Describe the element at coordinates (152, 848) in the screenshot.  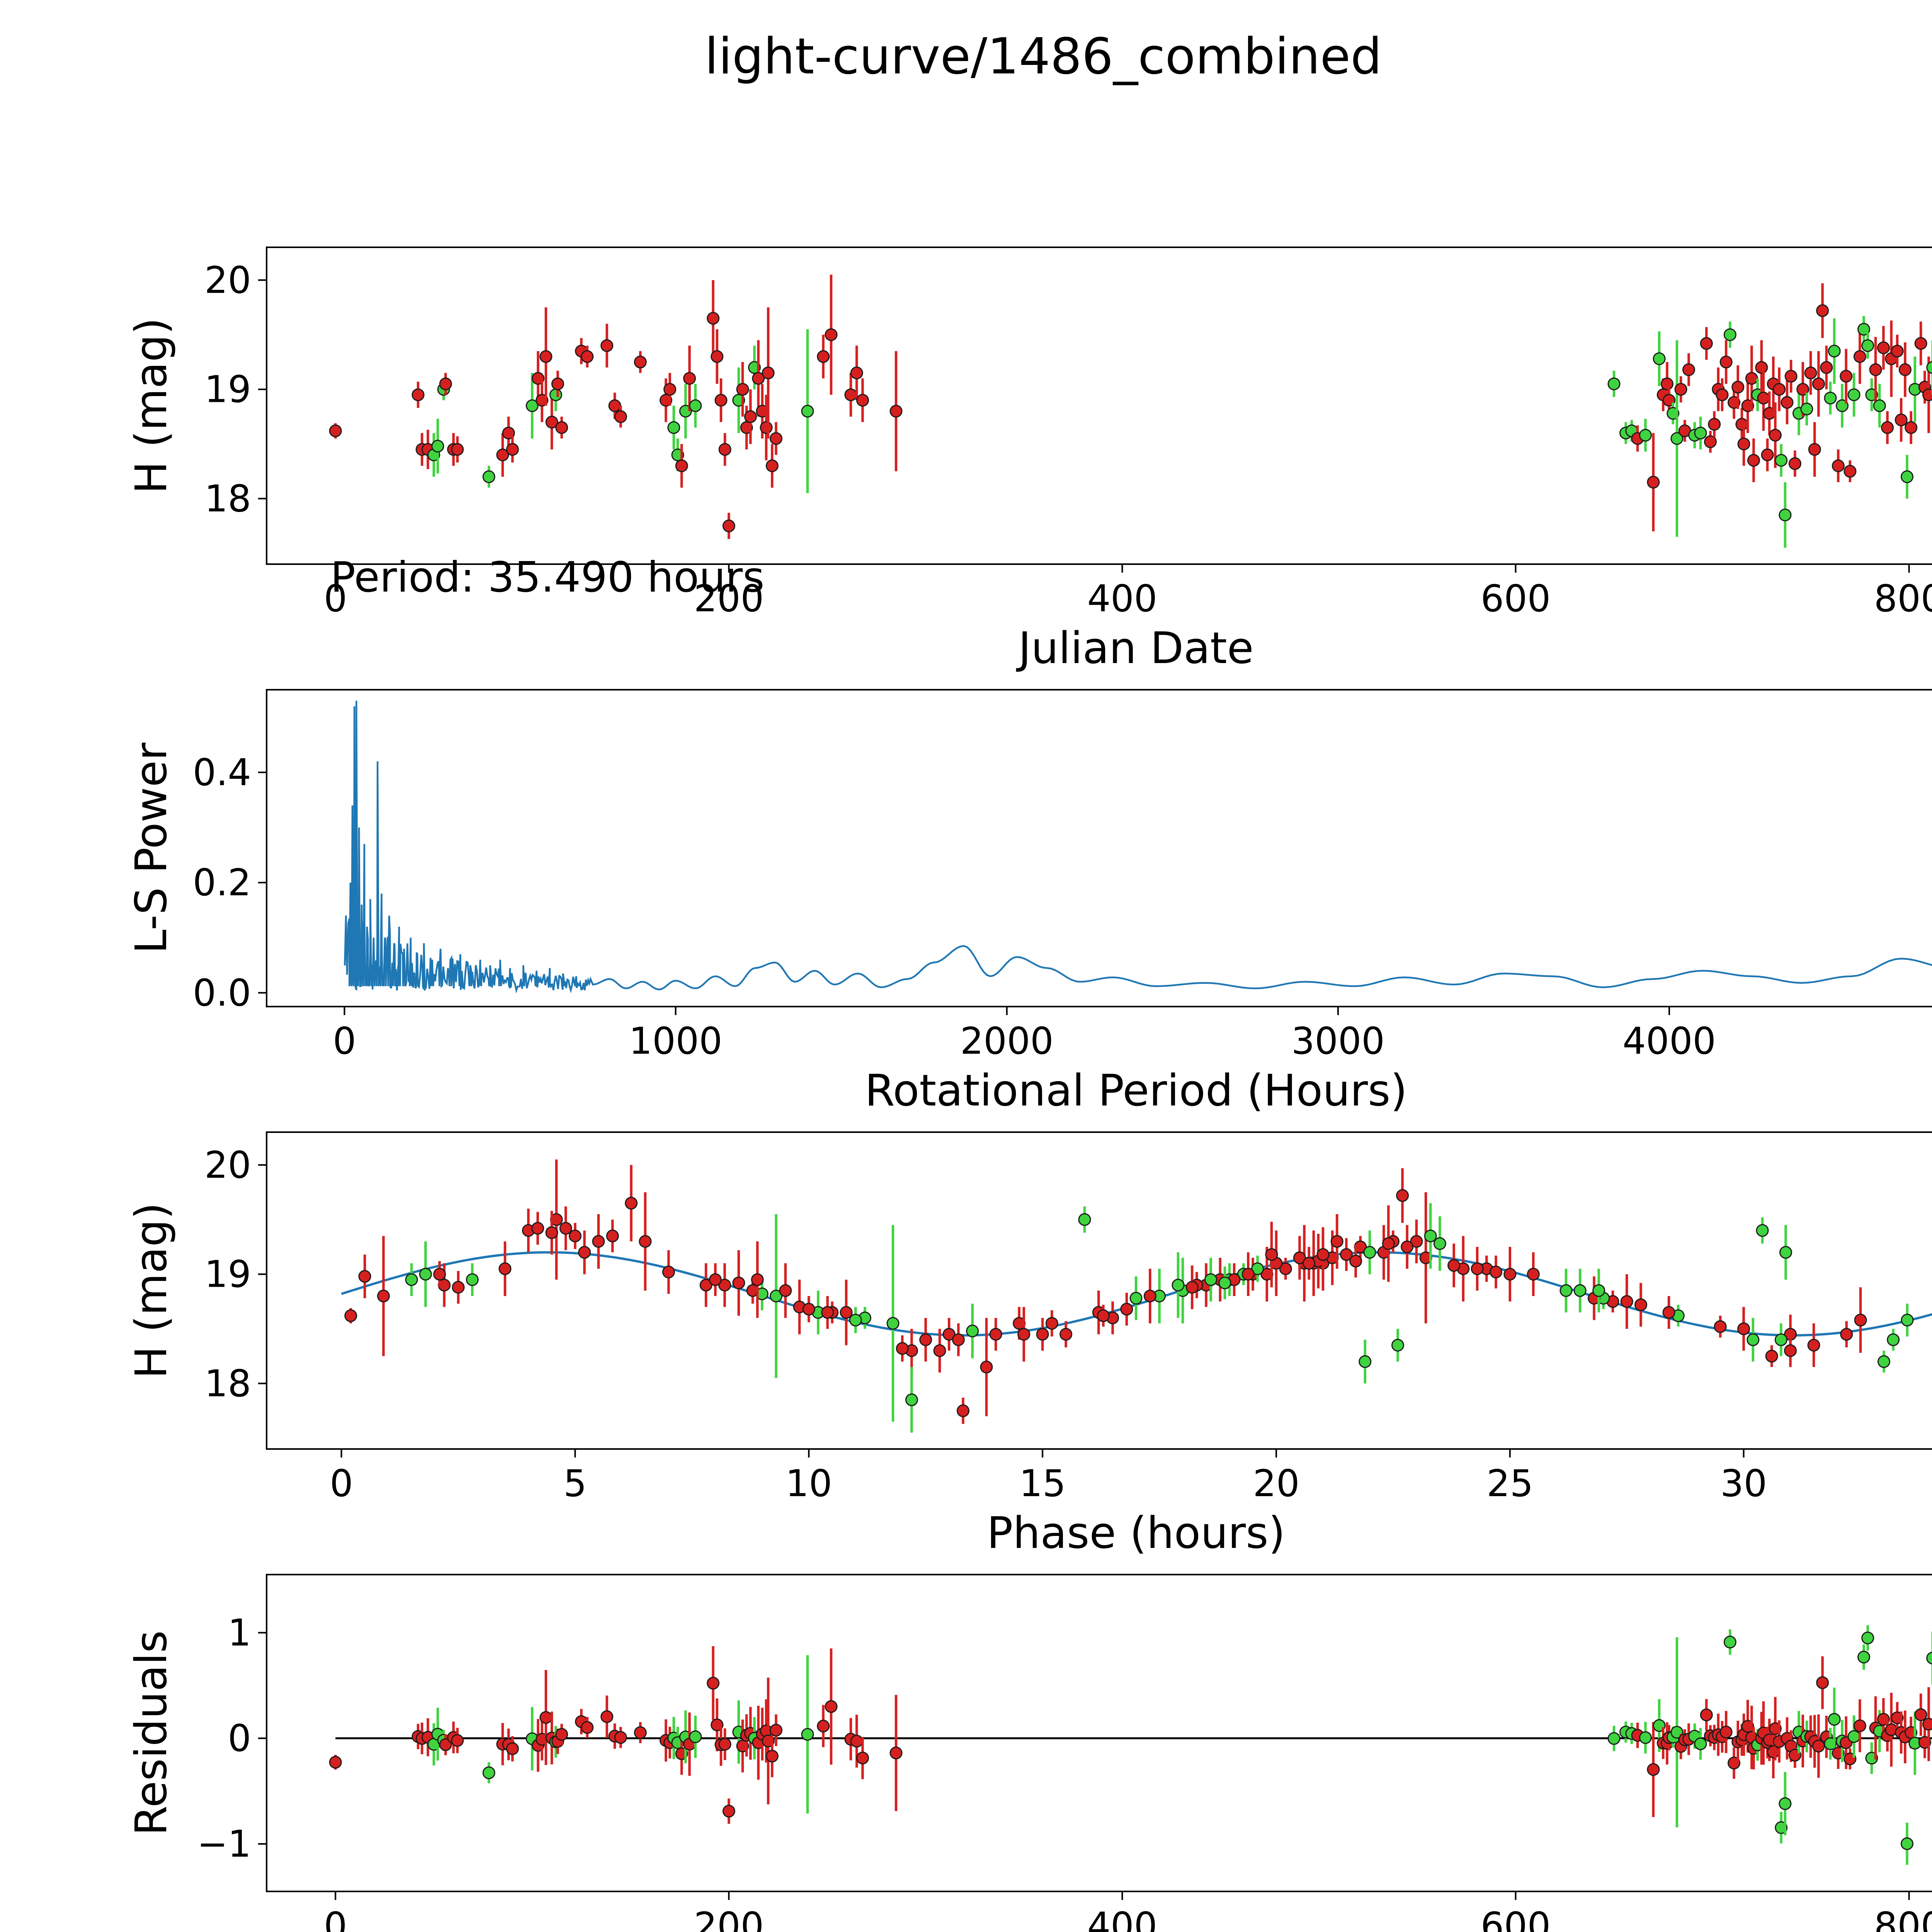
I see `y-axis-label: L-S Power` at that location.